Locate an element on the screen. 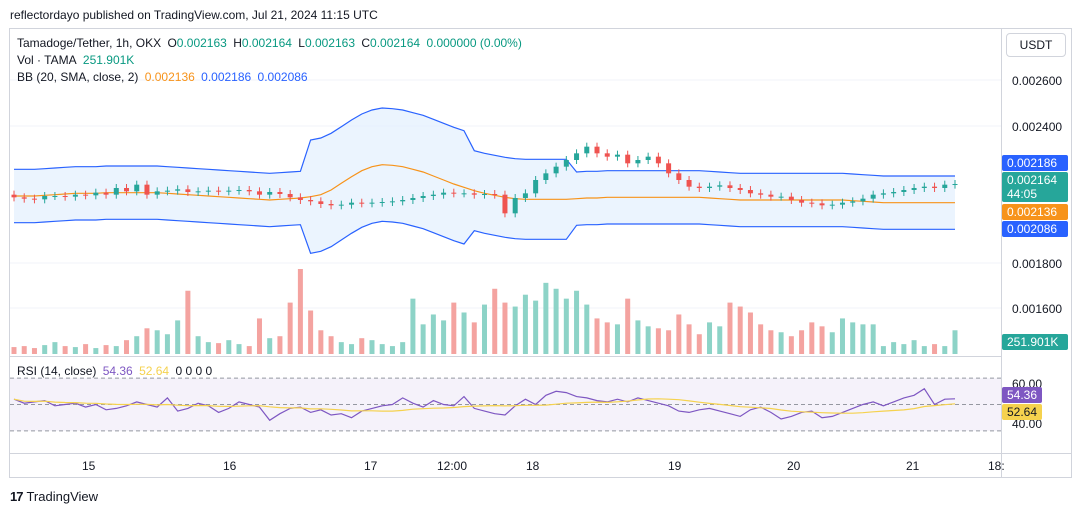  currency-button: USDT is located at coordinates (1036, 45).